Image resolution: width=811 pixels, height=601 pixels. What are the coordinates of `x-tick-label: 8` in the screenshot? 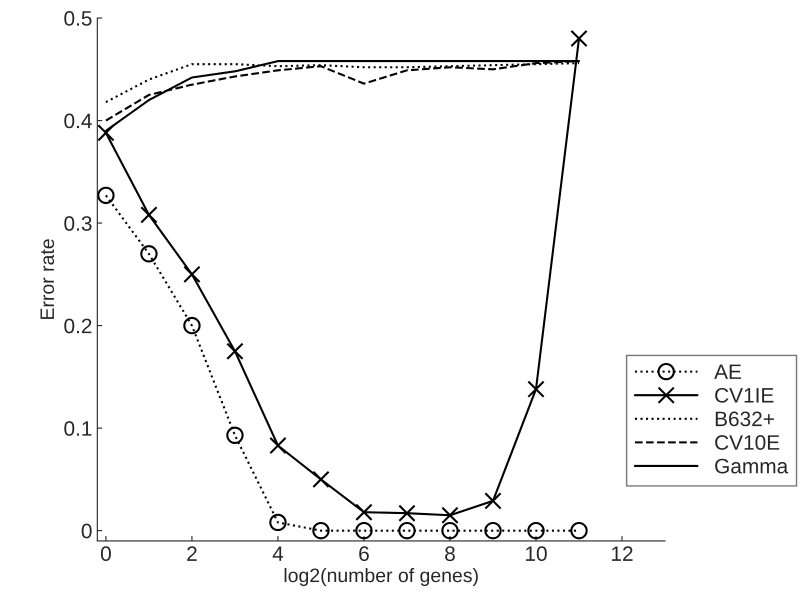 It's located at (450, 554).